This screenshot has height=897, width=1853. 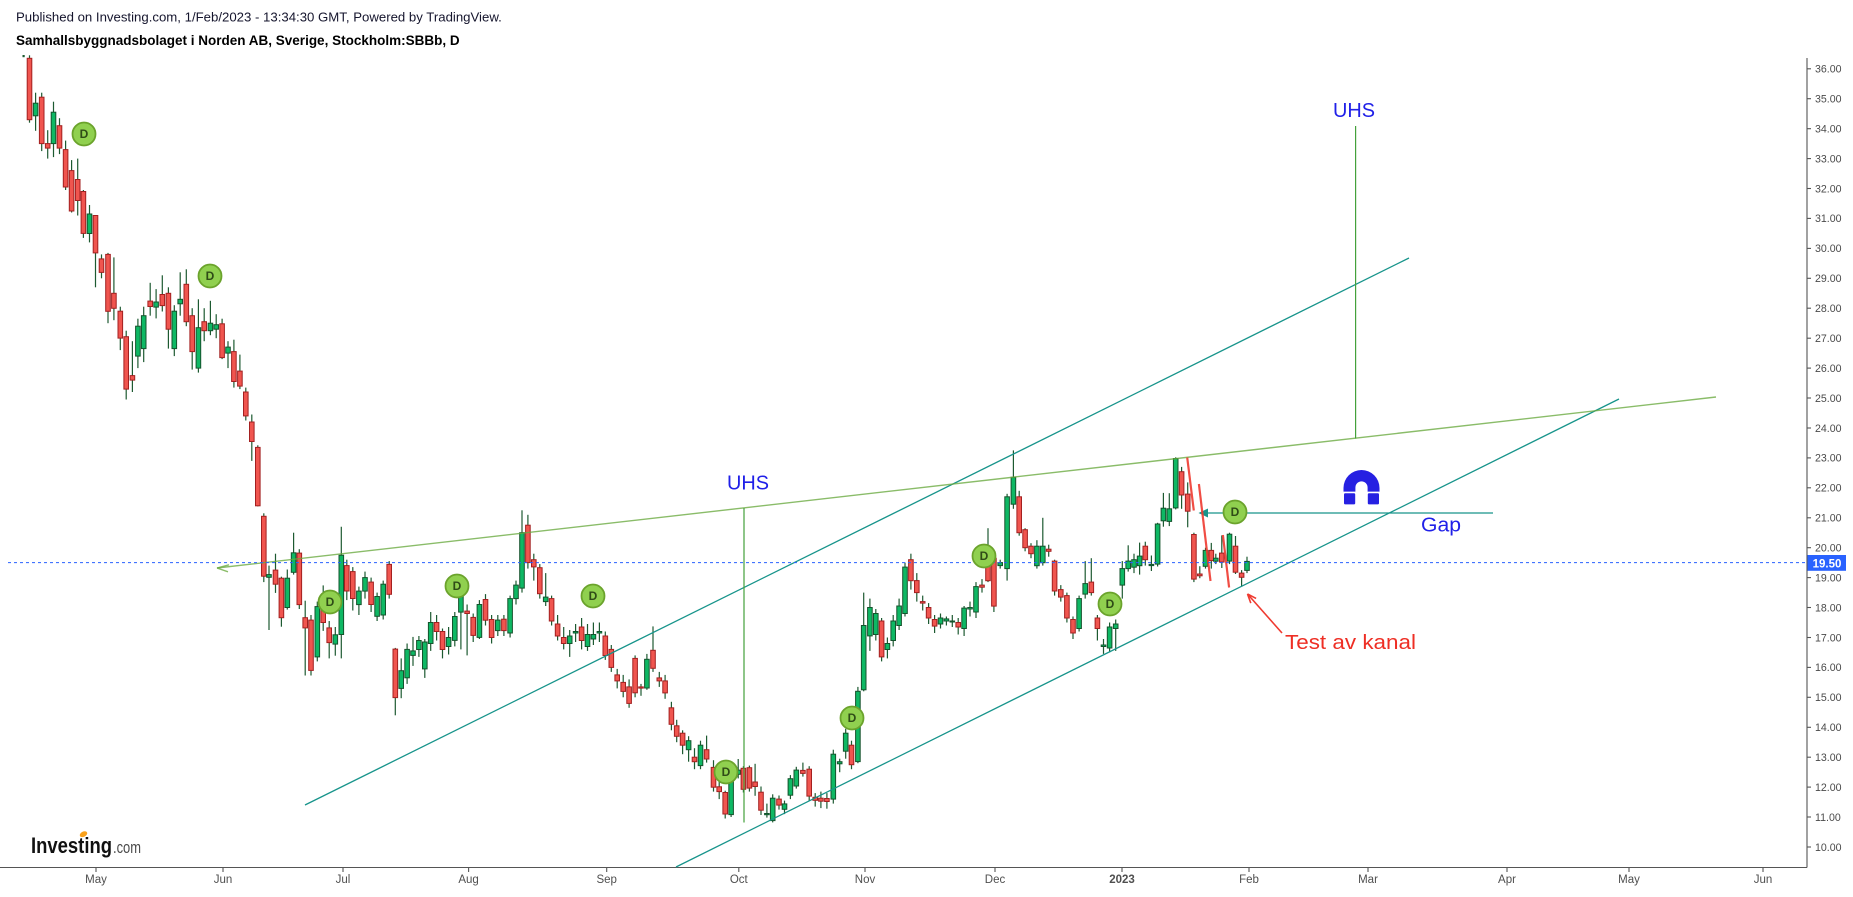 I want to click on svg-text: Jul, so click(x=343, y=880).